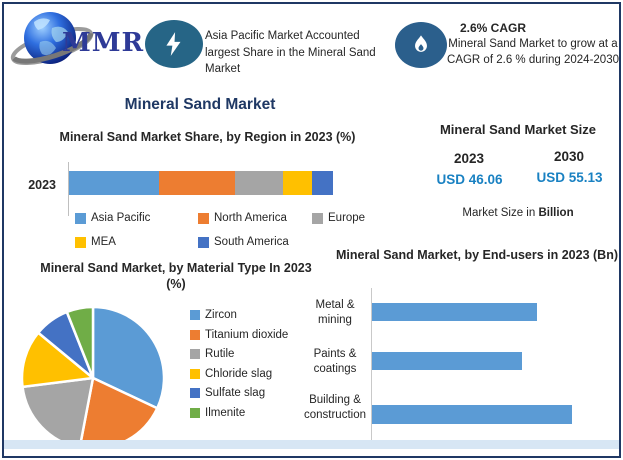  Describe the element at coordinates (259, 183) in the screenshot. I see `stacked-segment-europe` at that location.